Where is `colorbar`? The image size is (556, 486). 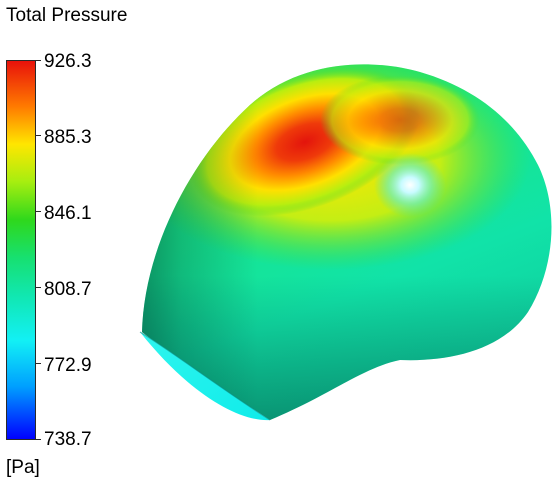 colorbar is located at coordinates (21, 250).